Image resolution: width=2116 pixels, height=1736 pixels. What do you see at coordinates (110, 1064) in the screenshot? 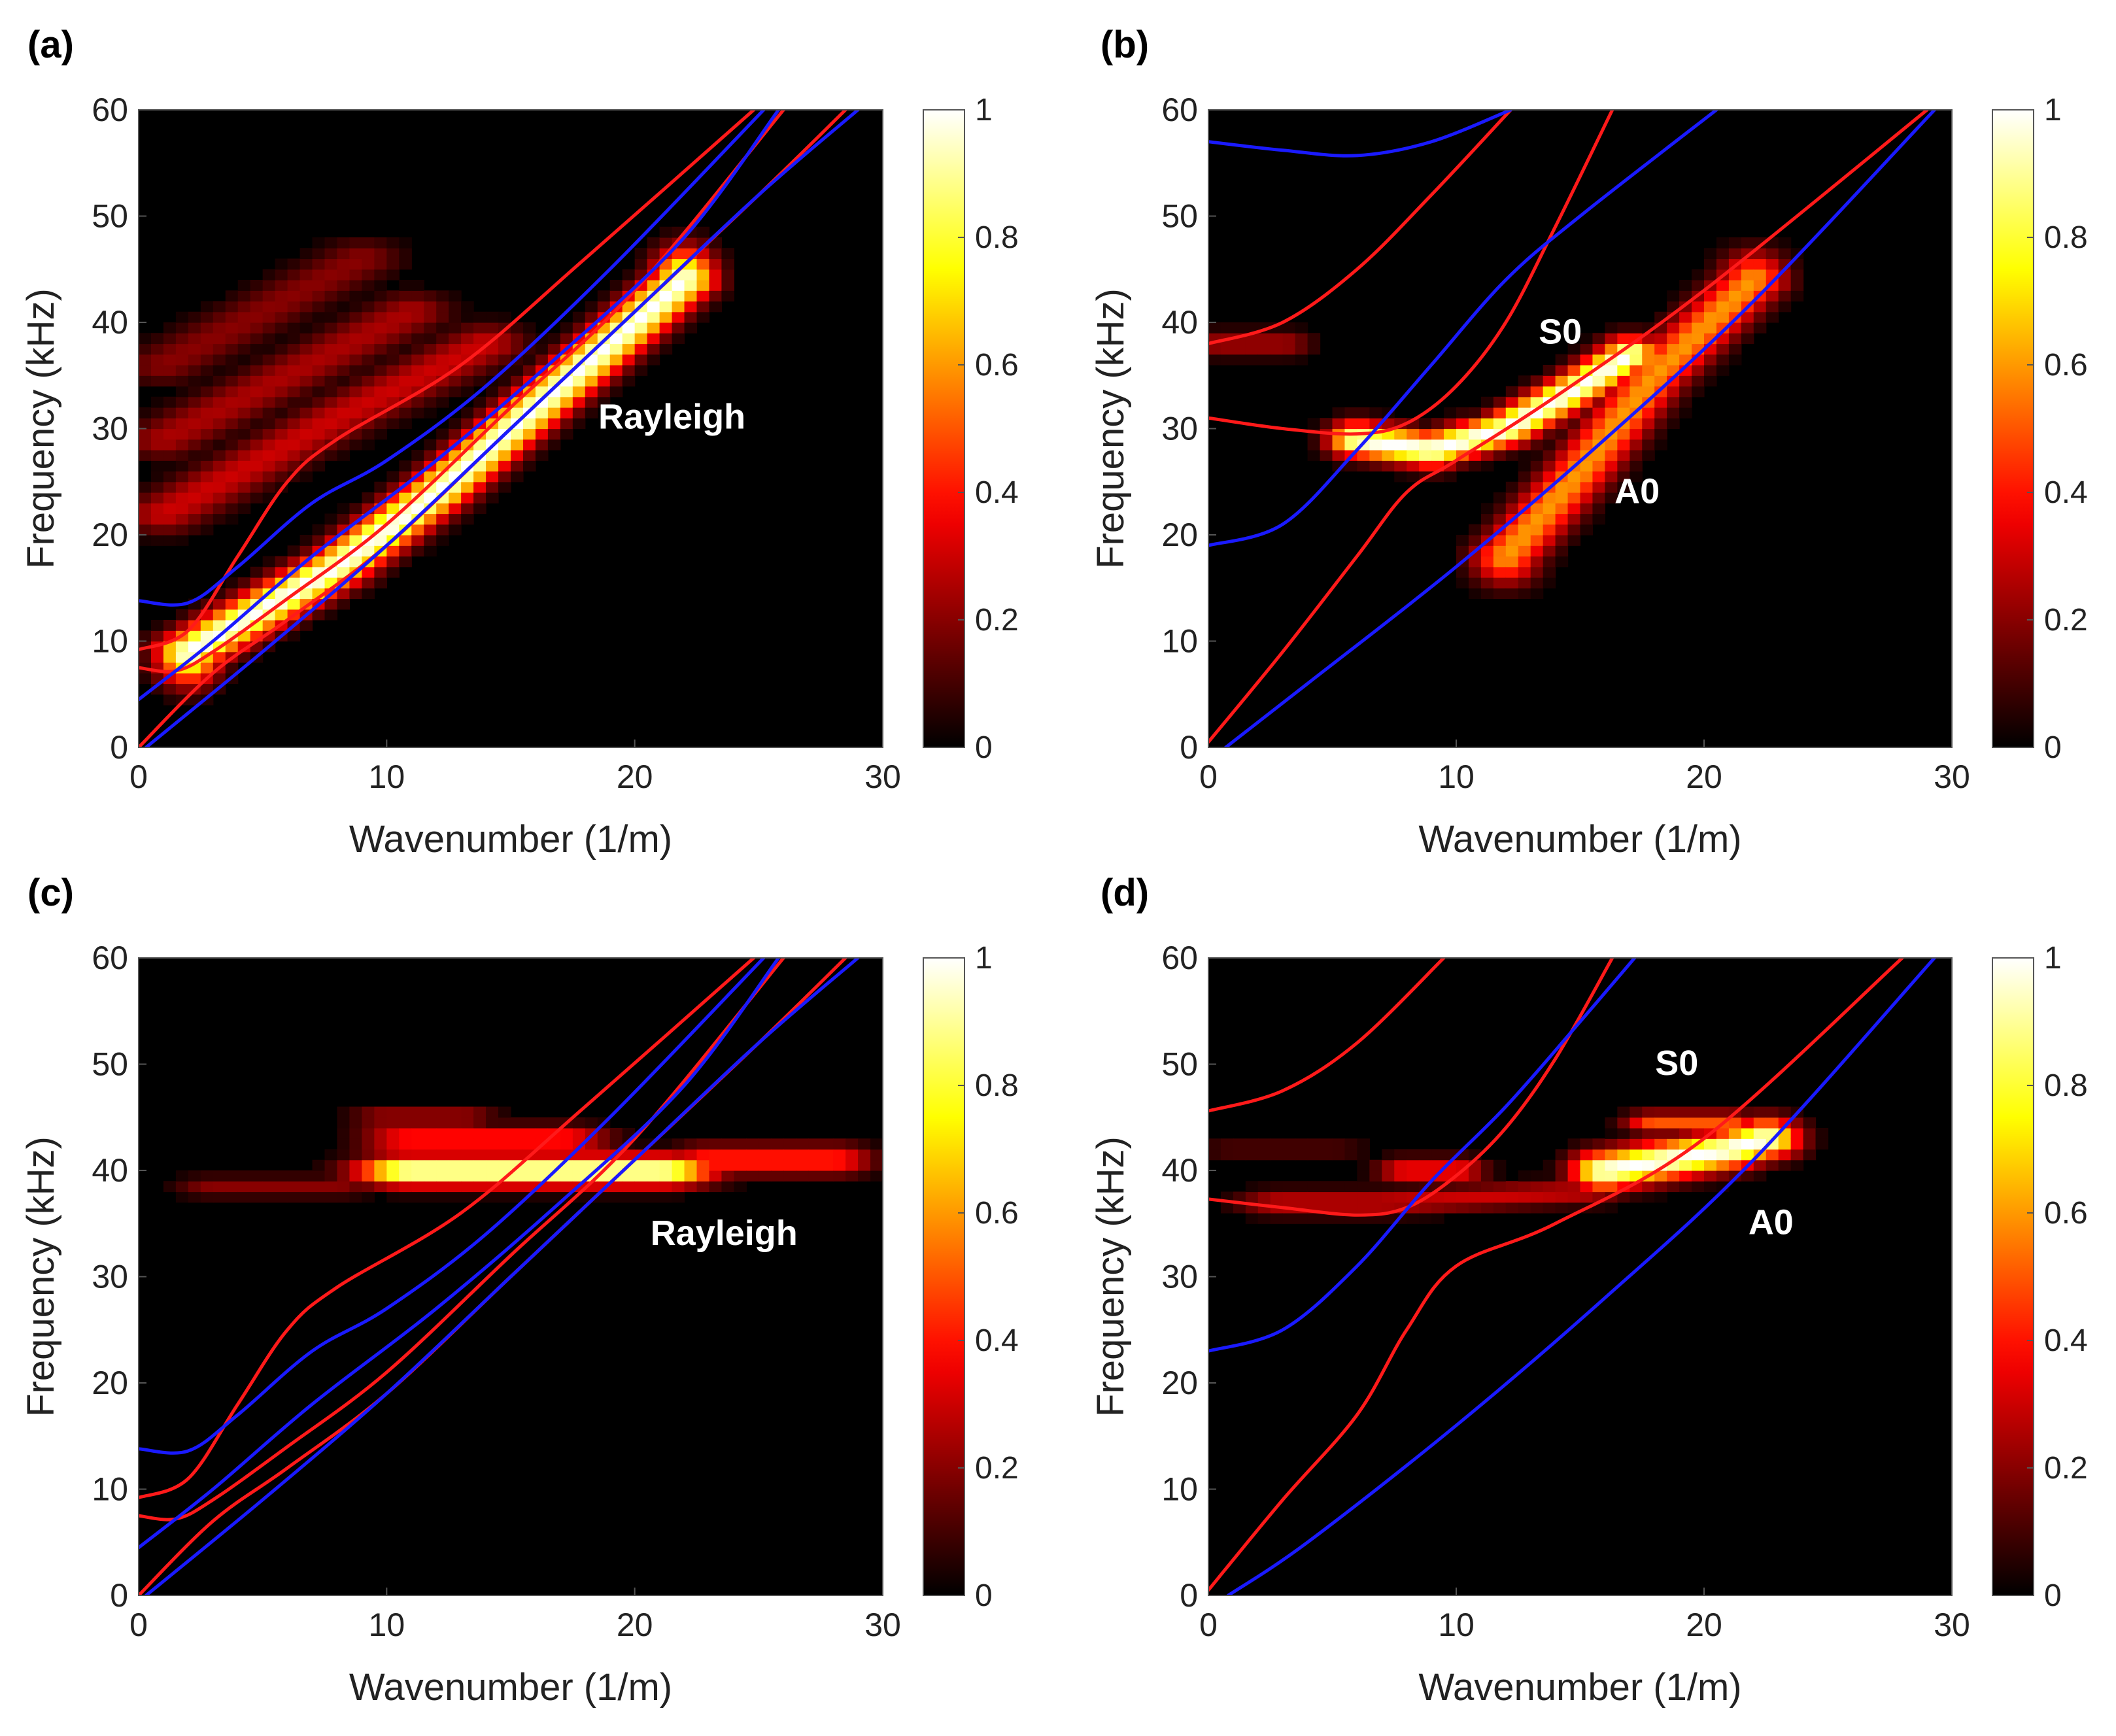
I see `y-tick-label: 50` at bounding box center [110, 1064].